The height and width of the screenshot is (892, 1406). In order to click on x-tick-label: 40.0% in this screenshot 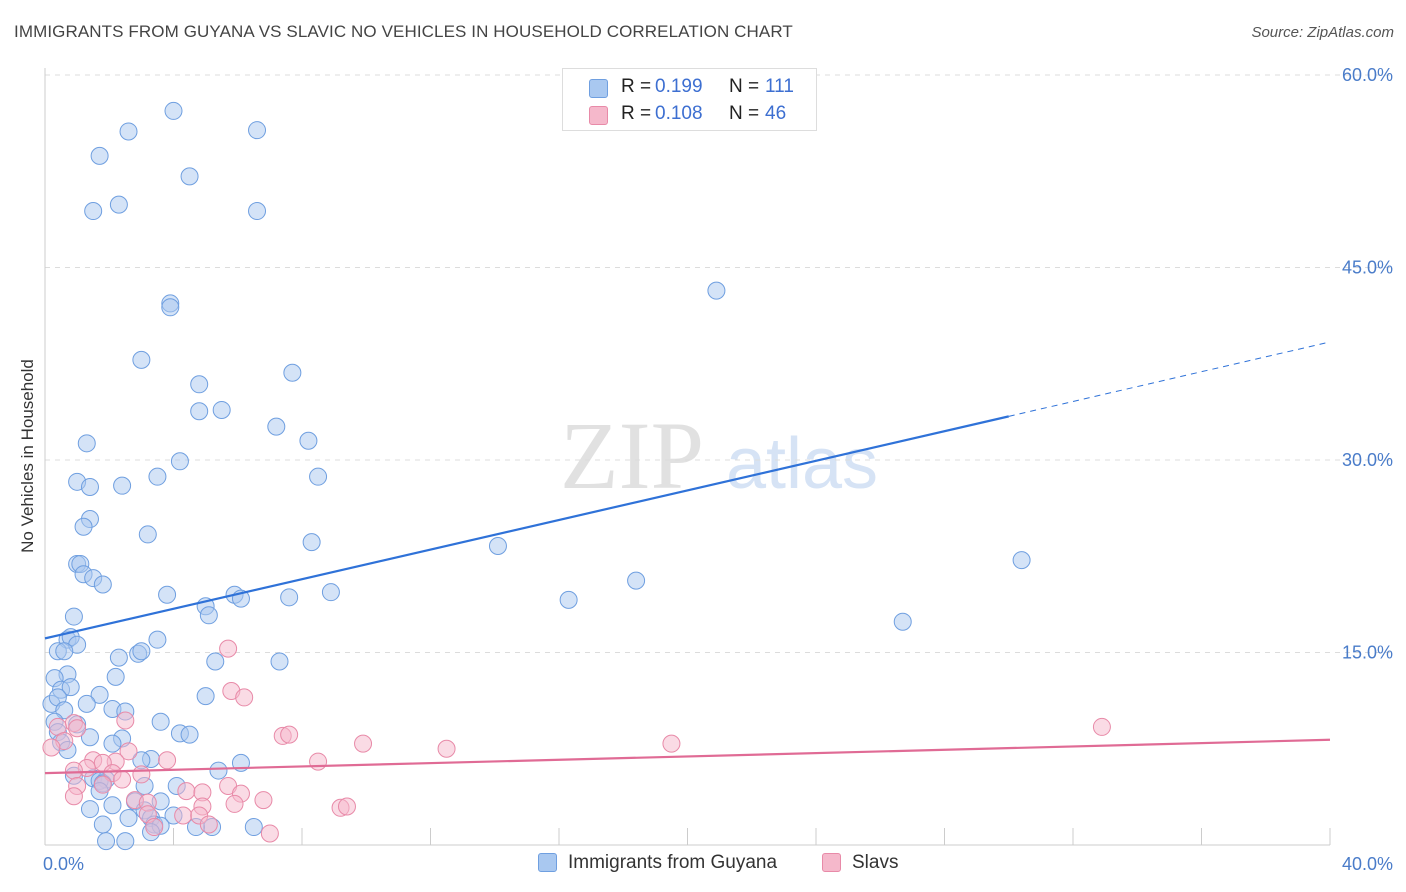, I will do `click(1367, 864)`.